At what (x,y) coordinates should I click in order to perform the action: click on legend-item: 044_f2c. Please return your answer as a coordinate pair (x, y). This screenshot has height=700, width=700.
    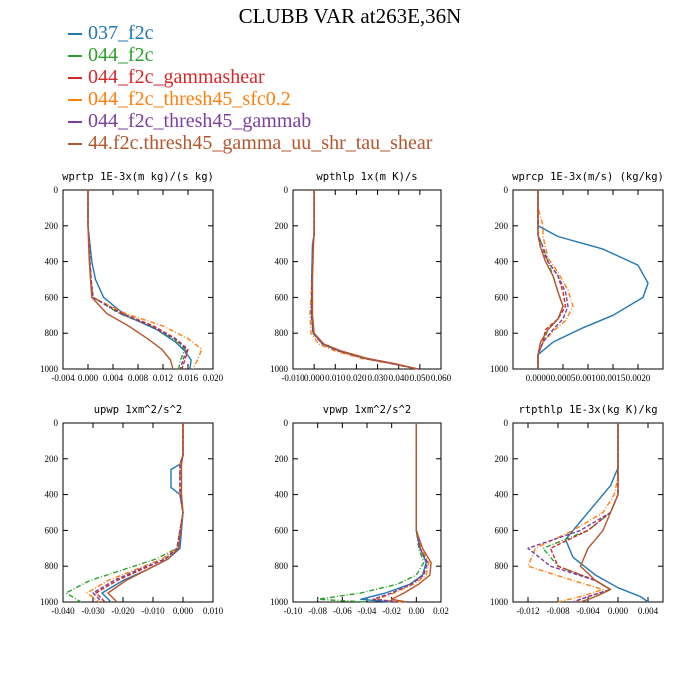
    Looking at the image, I should click on (250, 55).